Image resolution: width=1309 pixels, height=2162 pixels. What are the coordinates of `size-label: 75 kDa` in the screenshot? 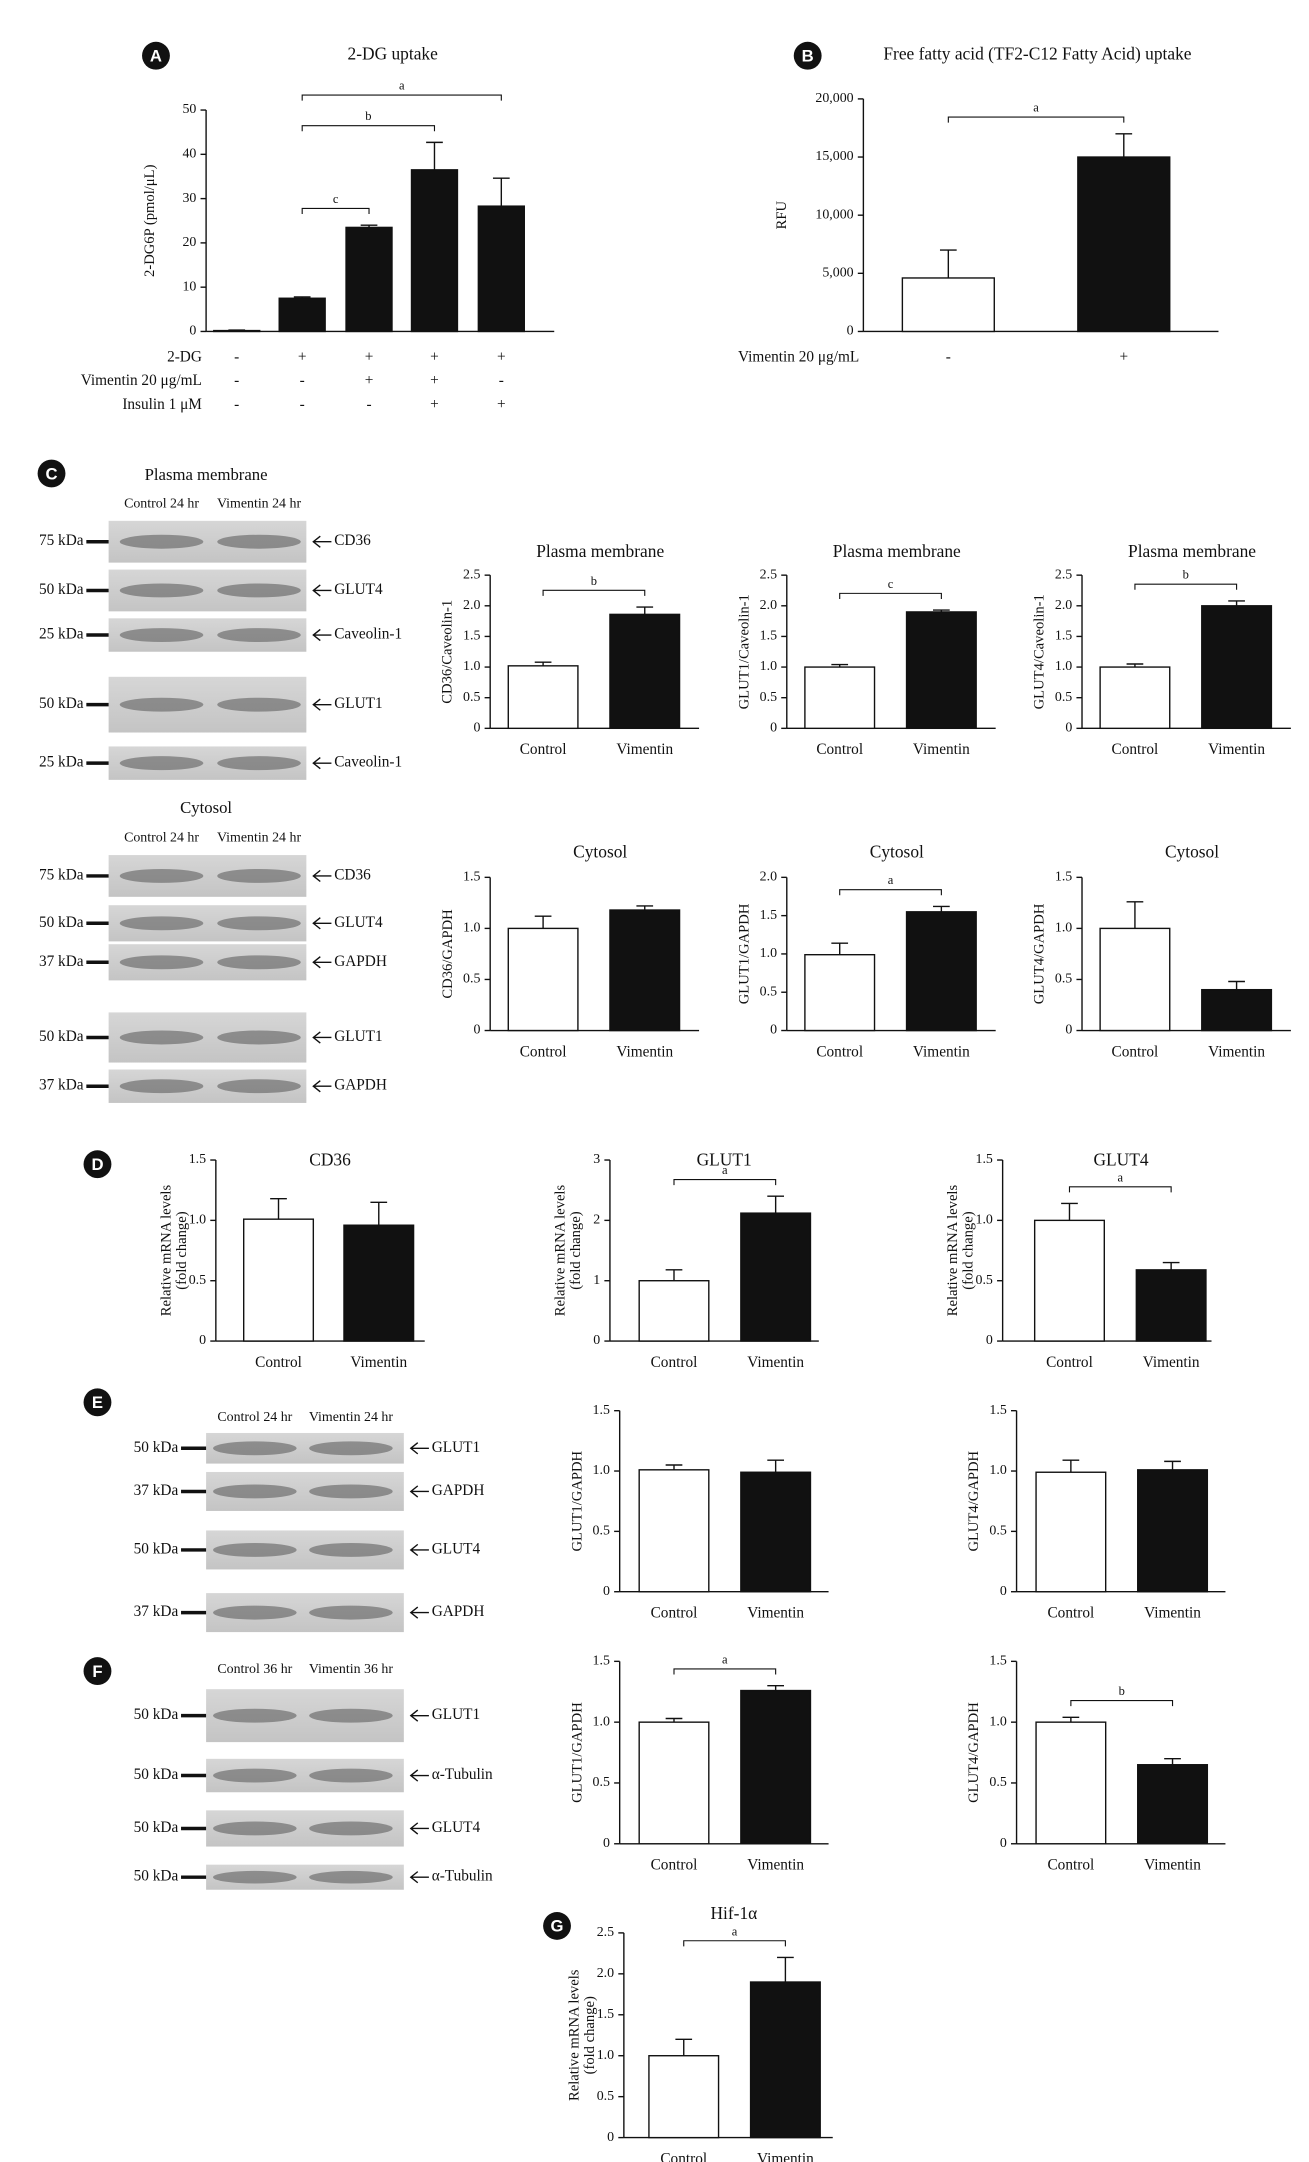 It's located at (61, 874).